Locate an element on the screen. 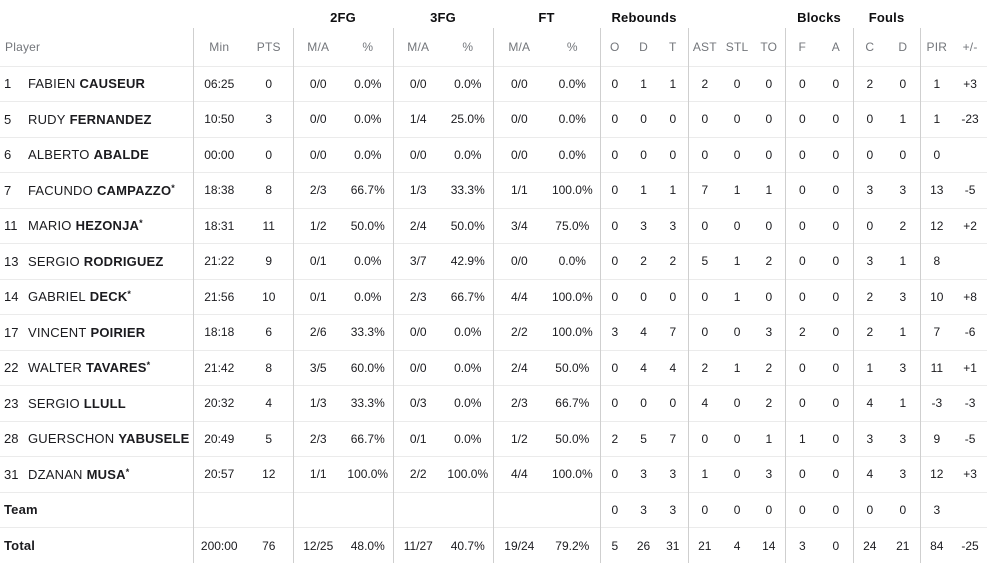  stat-cell: 3/7 is located at coordinates (418, 261).